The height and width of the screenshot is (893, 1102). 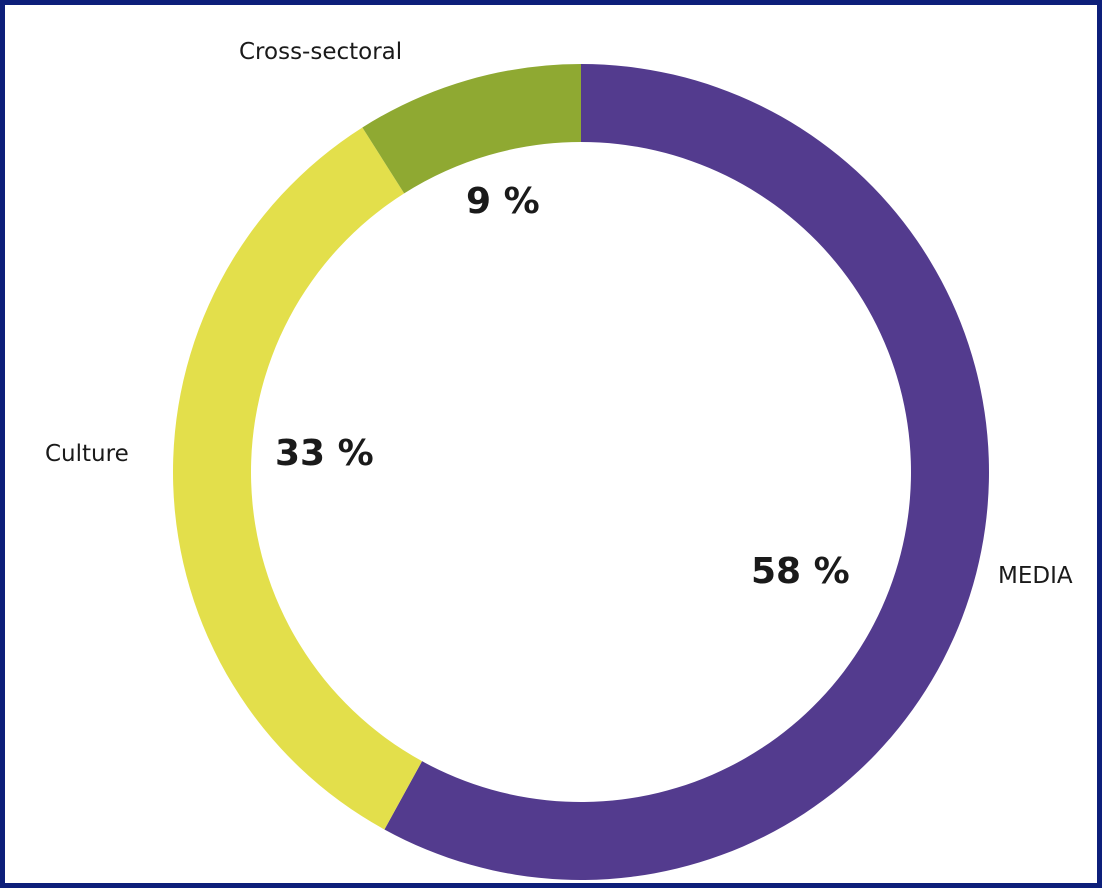 I want to click on slice-cross-sectoral, so click(x=471, y=128).